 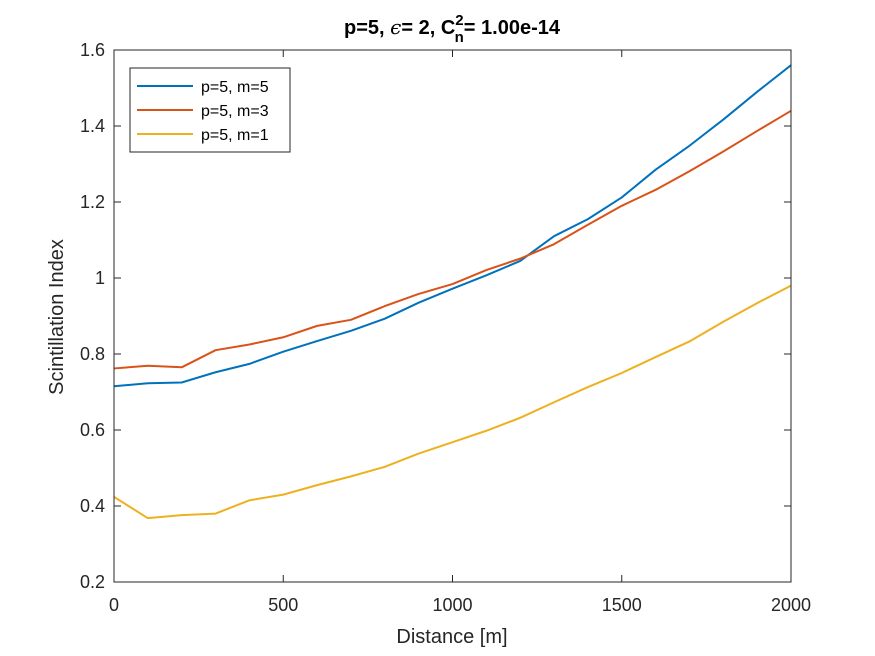 What do you see at coordinates (57, 317) in the screenshot?
I see `y-axis-label: Scintillation Index` at bounding box center [57, 317].